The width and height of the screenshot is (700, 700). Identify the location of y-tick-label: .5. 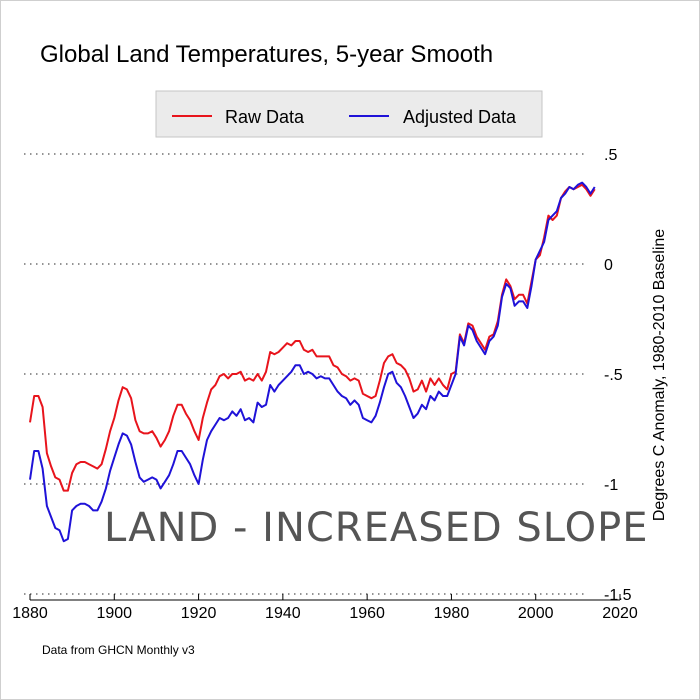
(610, 155).